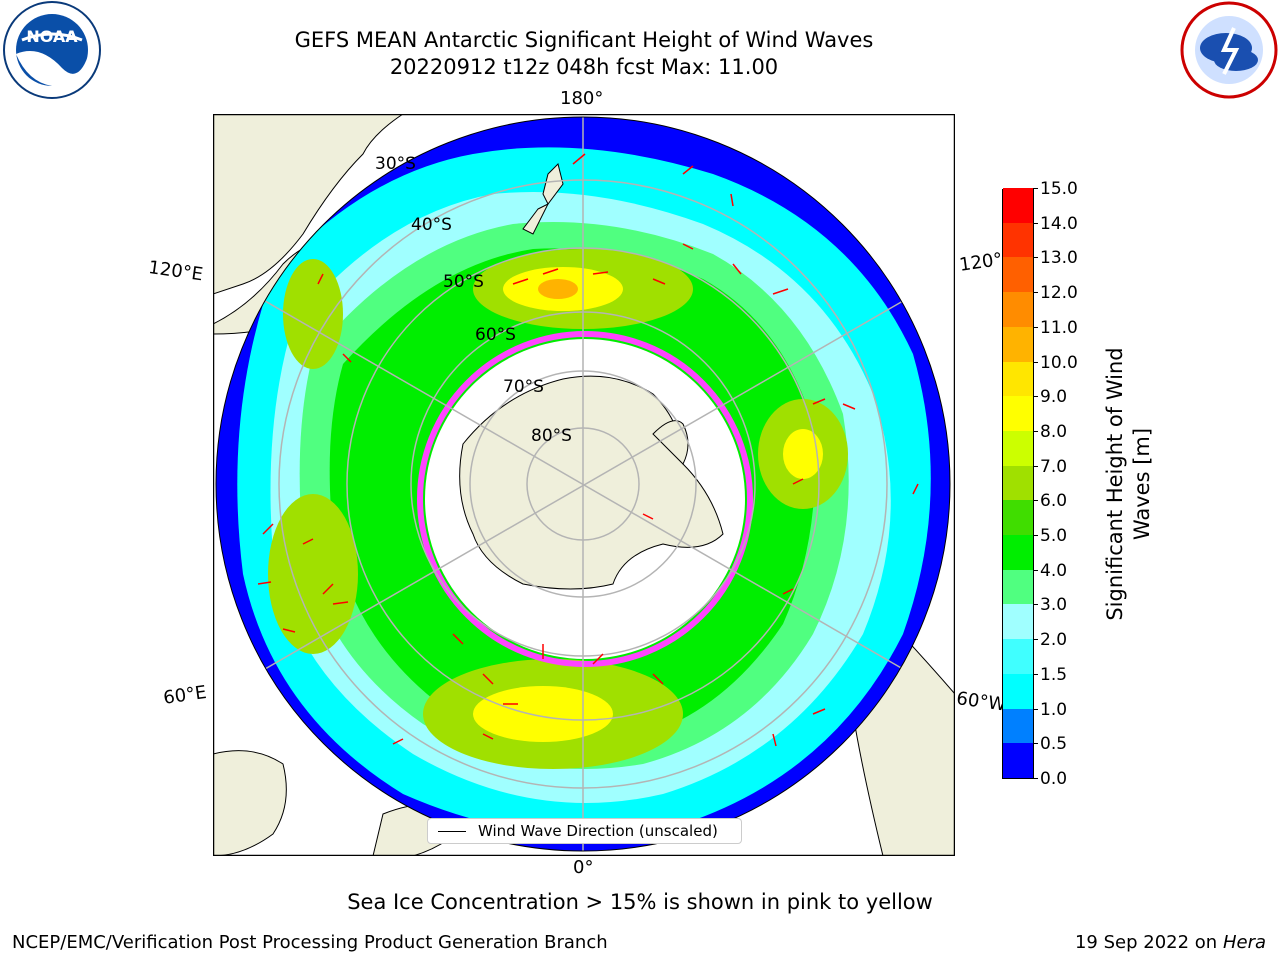 The image size is (1280, 960). What do you see at coordinates (452, 831) in the screenshot?
I see `legend-line-swatch` at bounding box center [452, 831].